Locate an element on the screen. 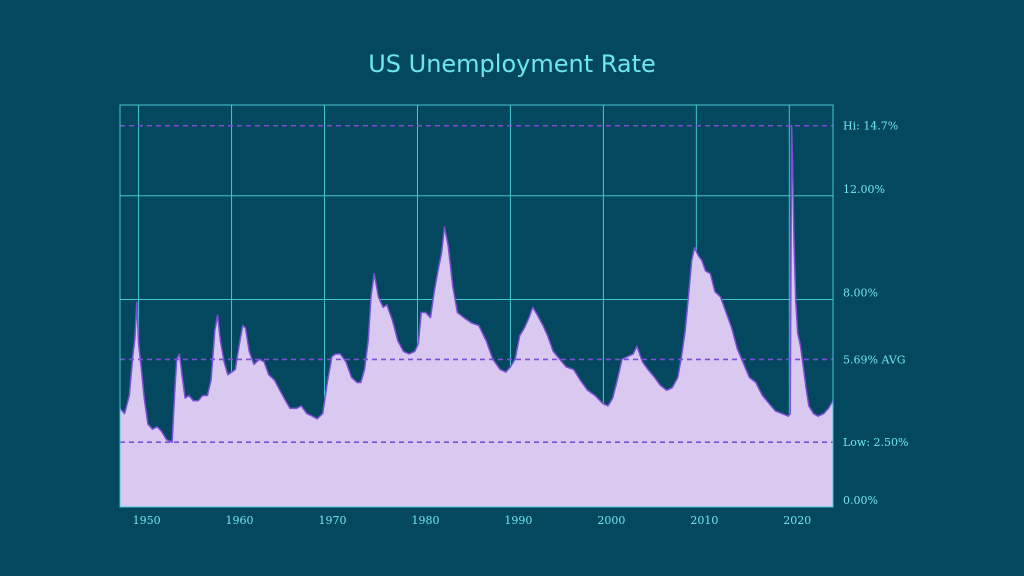  x-tick-label: 2020 is located at coordinates (797, 520).